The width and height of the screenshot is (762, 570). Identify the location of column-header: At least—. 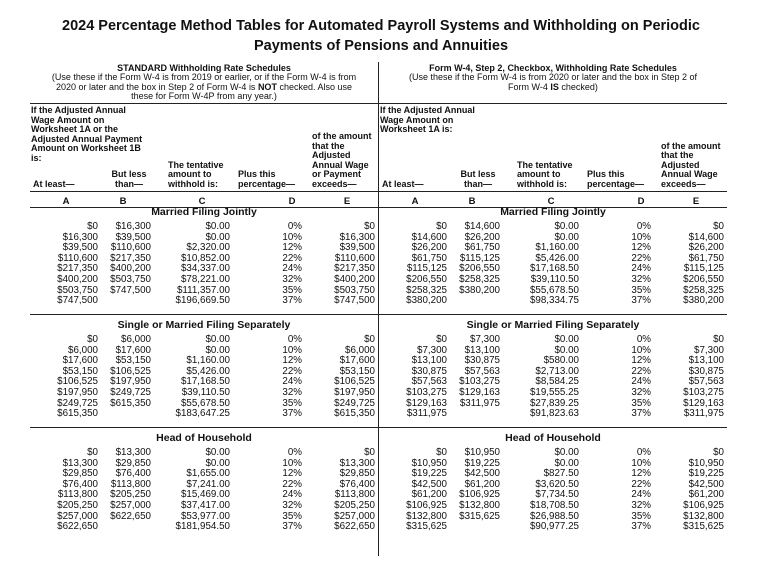
(403, 183).